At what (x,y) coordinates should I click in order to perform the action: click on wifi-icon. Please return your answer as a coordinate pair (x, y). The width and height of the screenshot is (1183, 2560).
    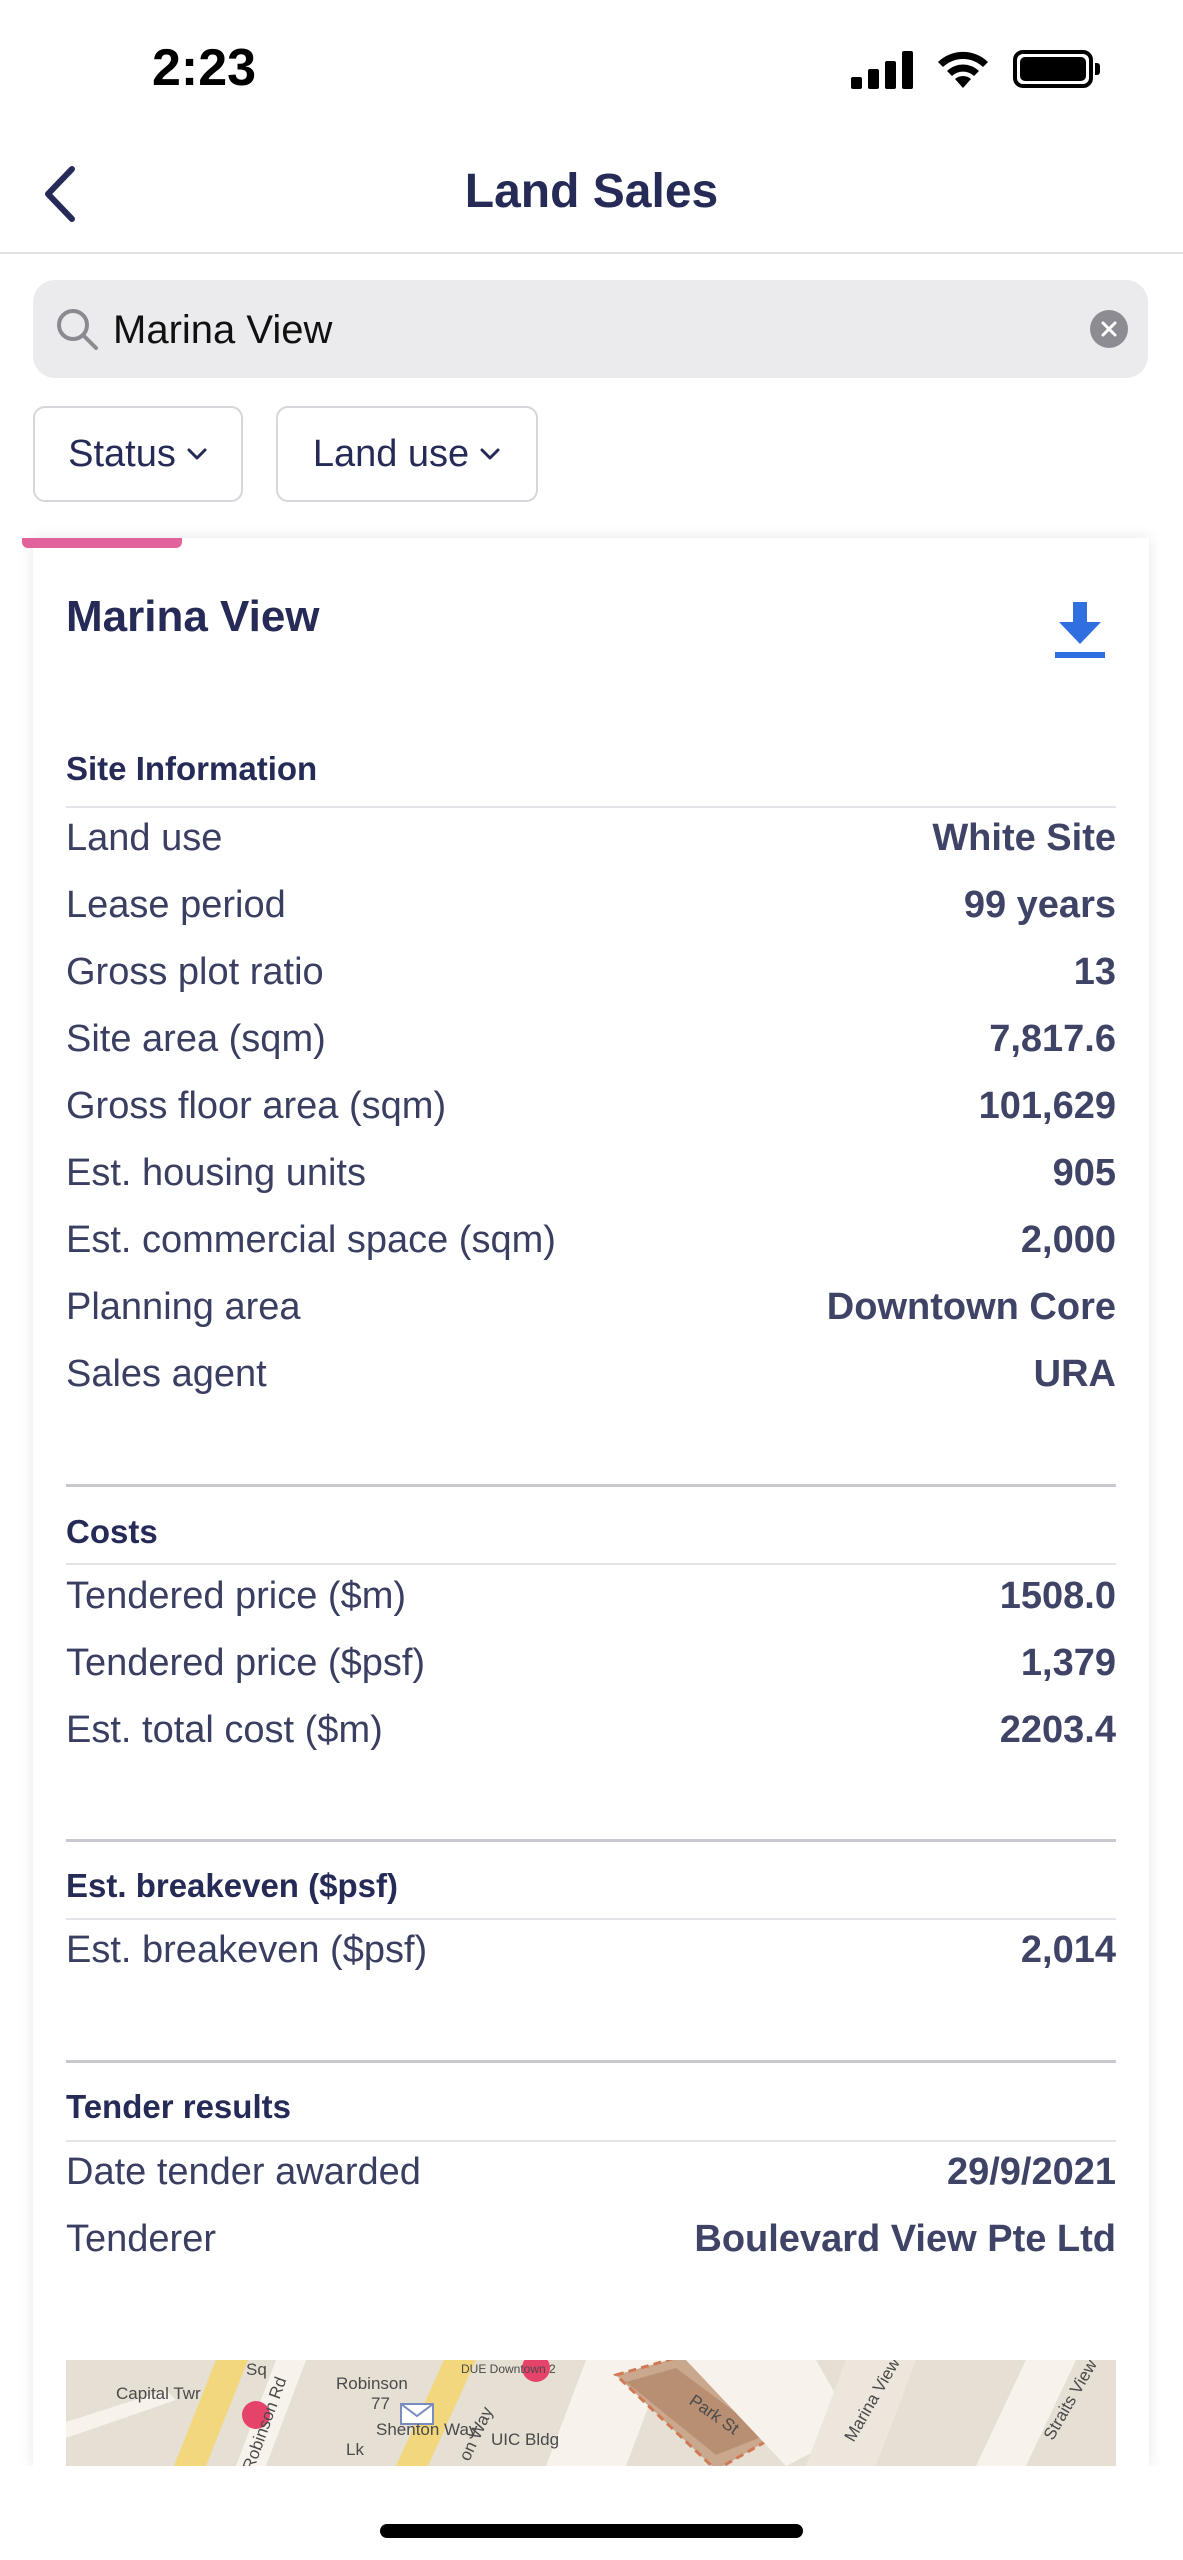
    Looking at the image, I should click on (963, 69).